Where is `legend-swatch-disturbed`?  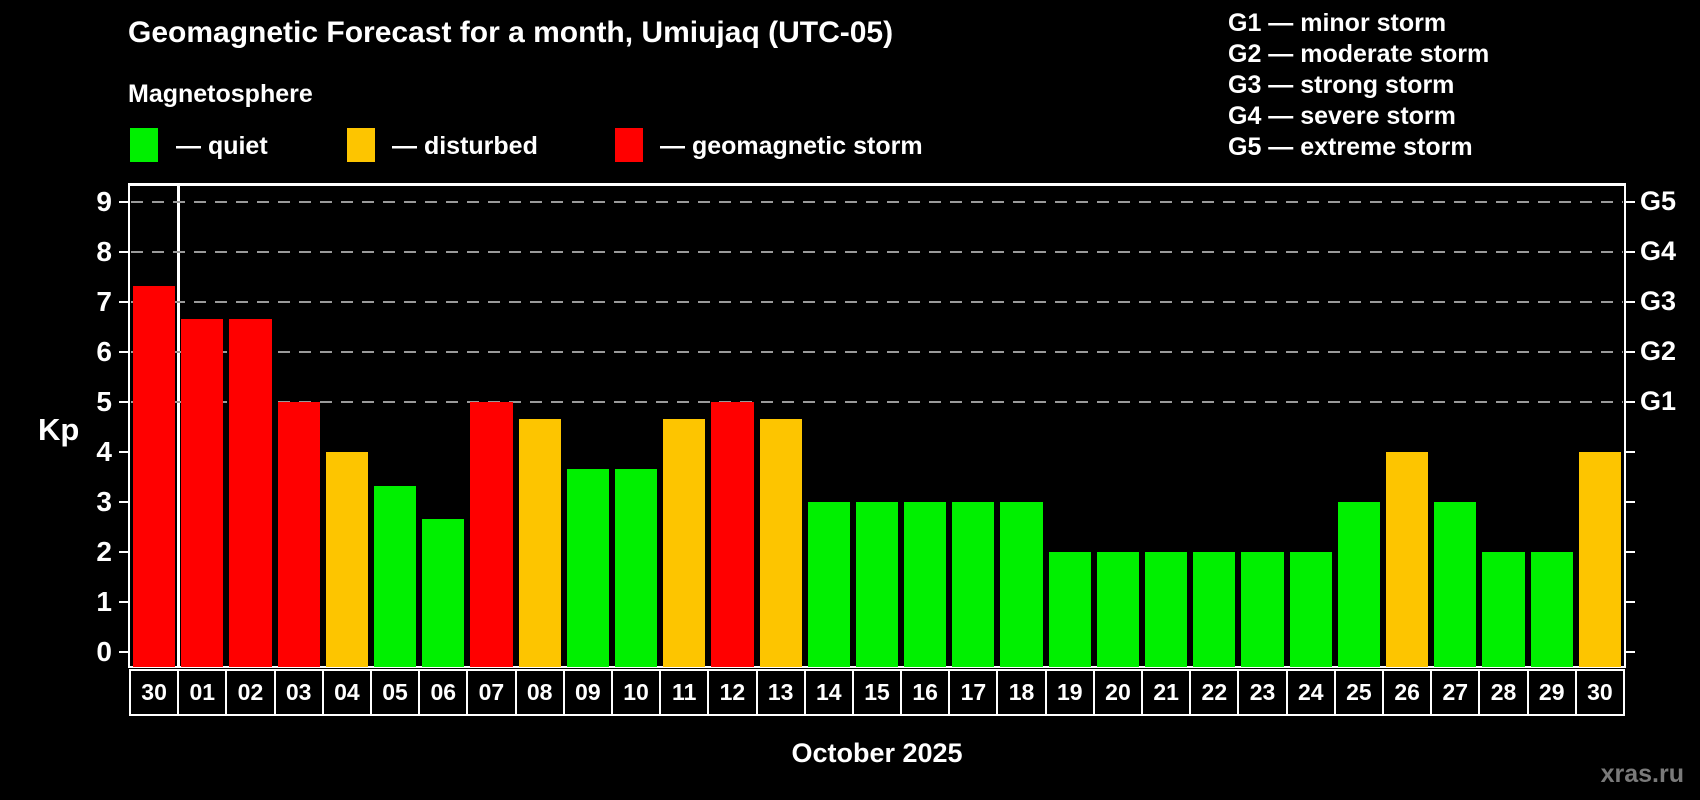
legend-swatch-disturbed is located at coordinates (361, 145).